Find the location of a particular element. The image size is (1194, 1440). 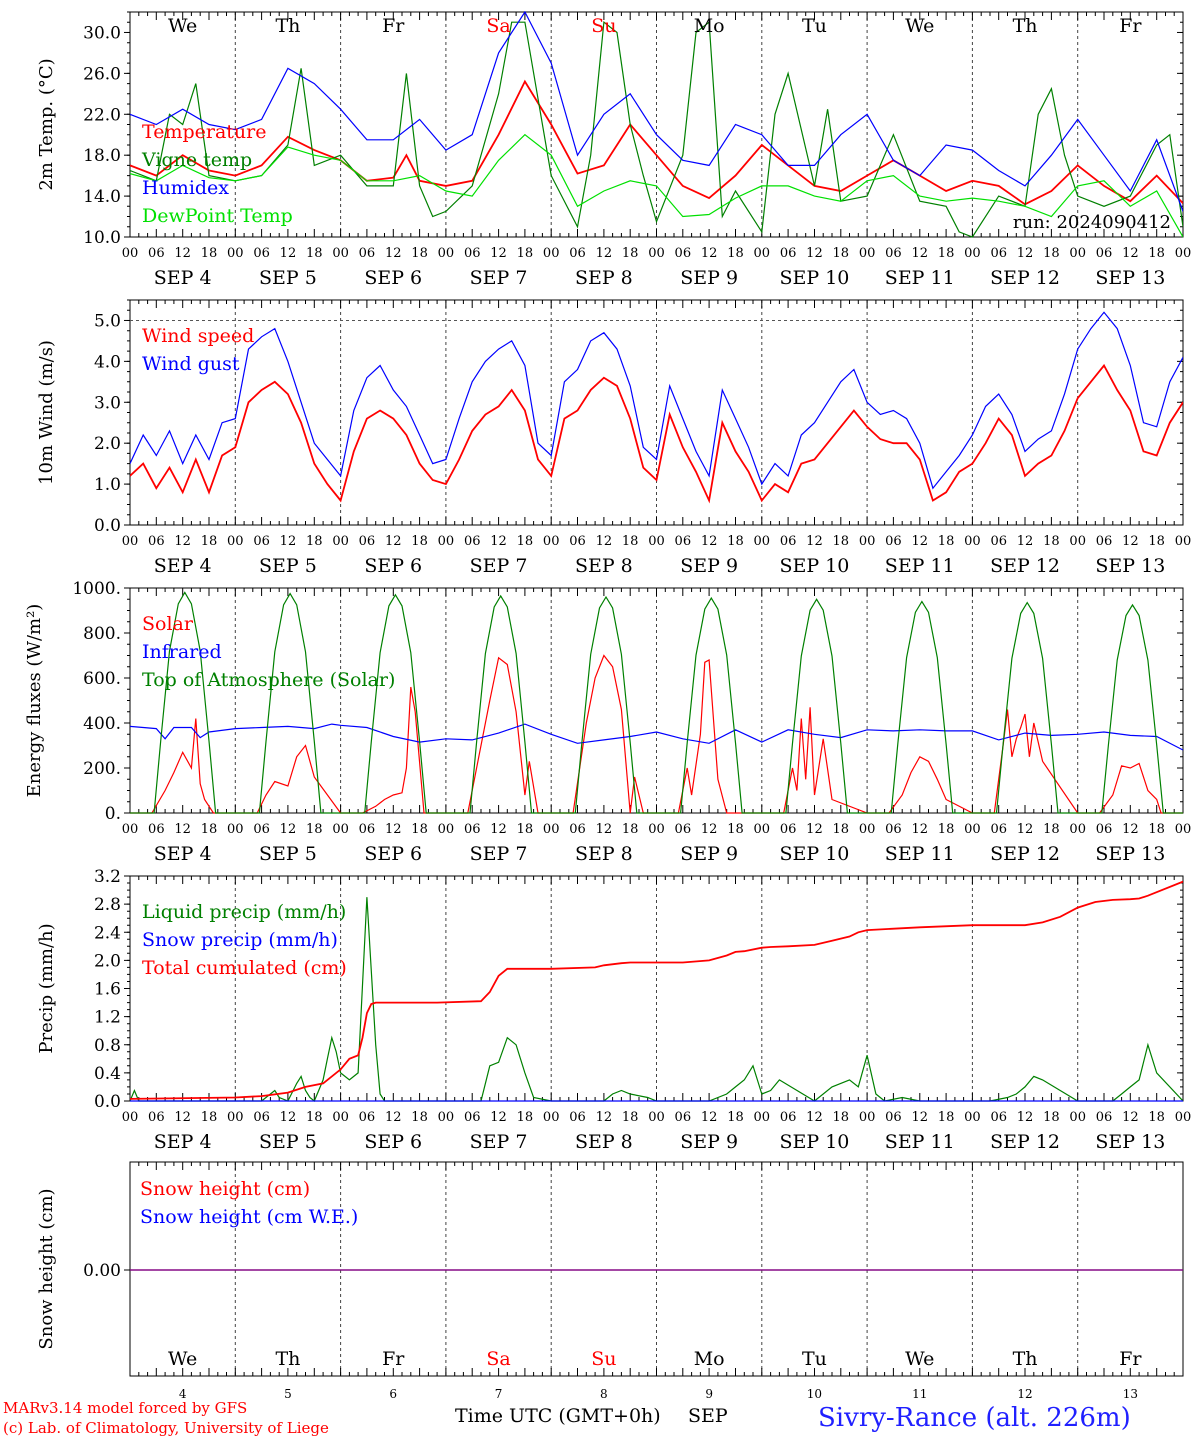

y-tick-label: 200. is located at coordinates (102, 769).